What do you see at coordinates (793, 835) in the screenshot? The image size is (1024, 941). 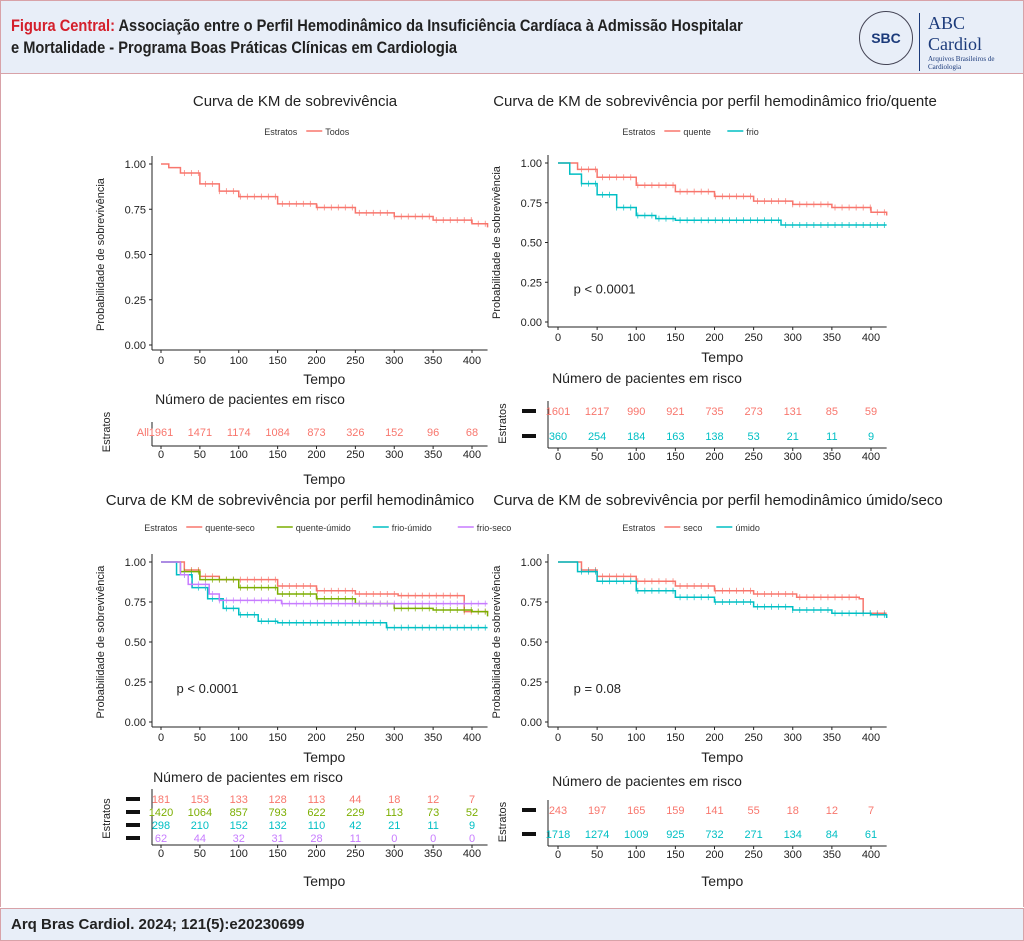 I see `risk-count: 134` at bounding box center [793, 835].